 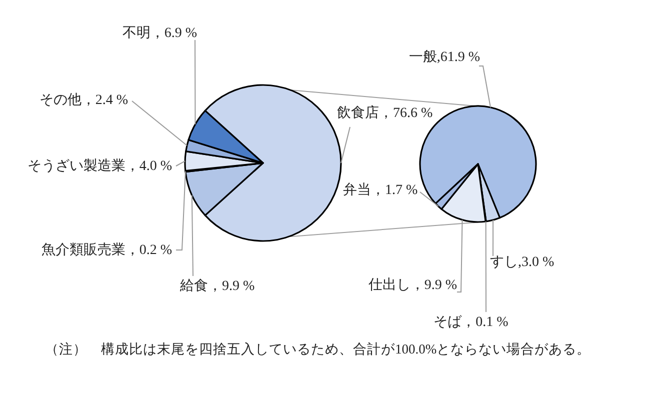 What do you see at coordinates (444, 57) in the screenshot?
I see `slice-label: 一般,61.9 %` at bounding box center [444, 57].